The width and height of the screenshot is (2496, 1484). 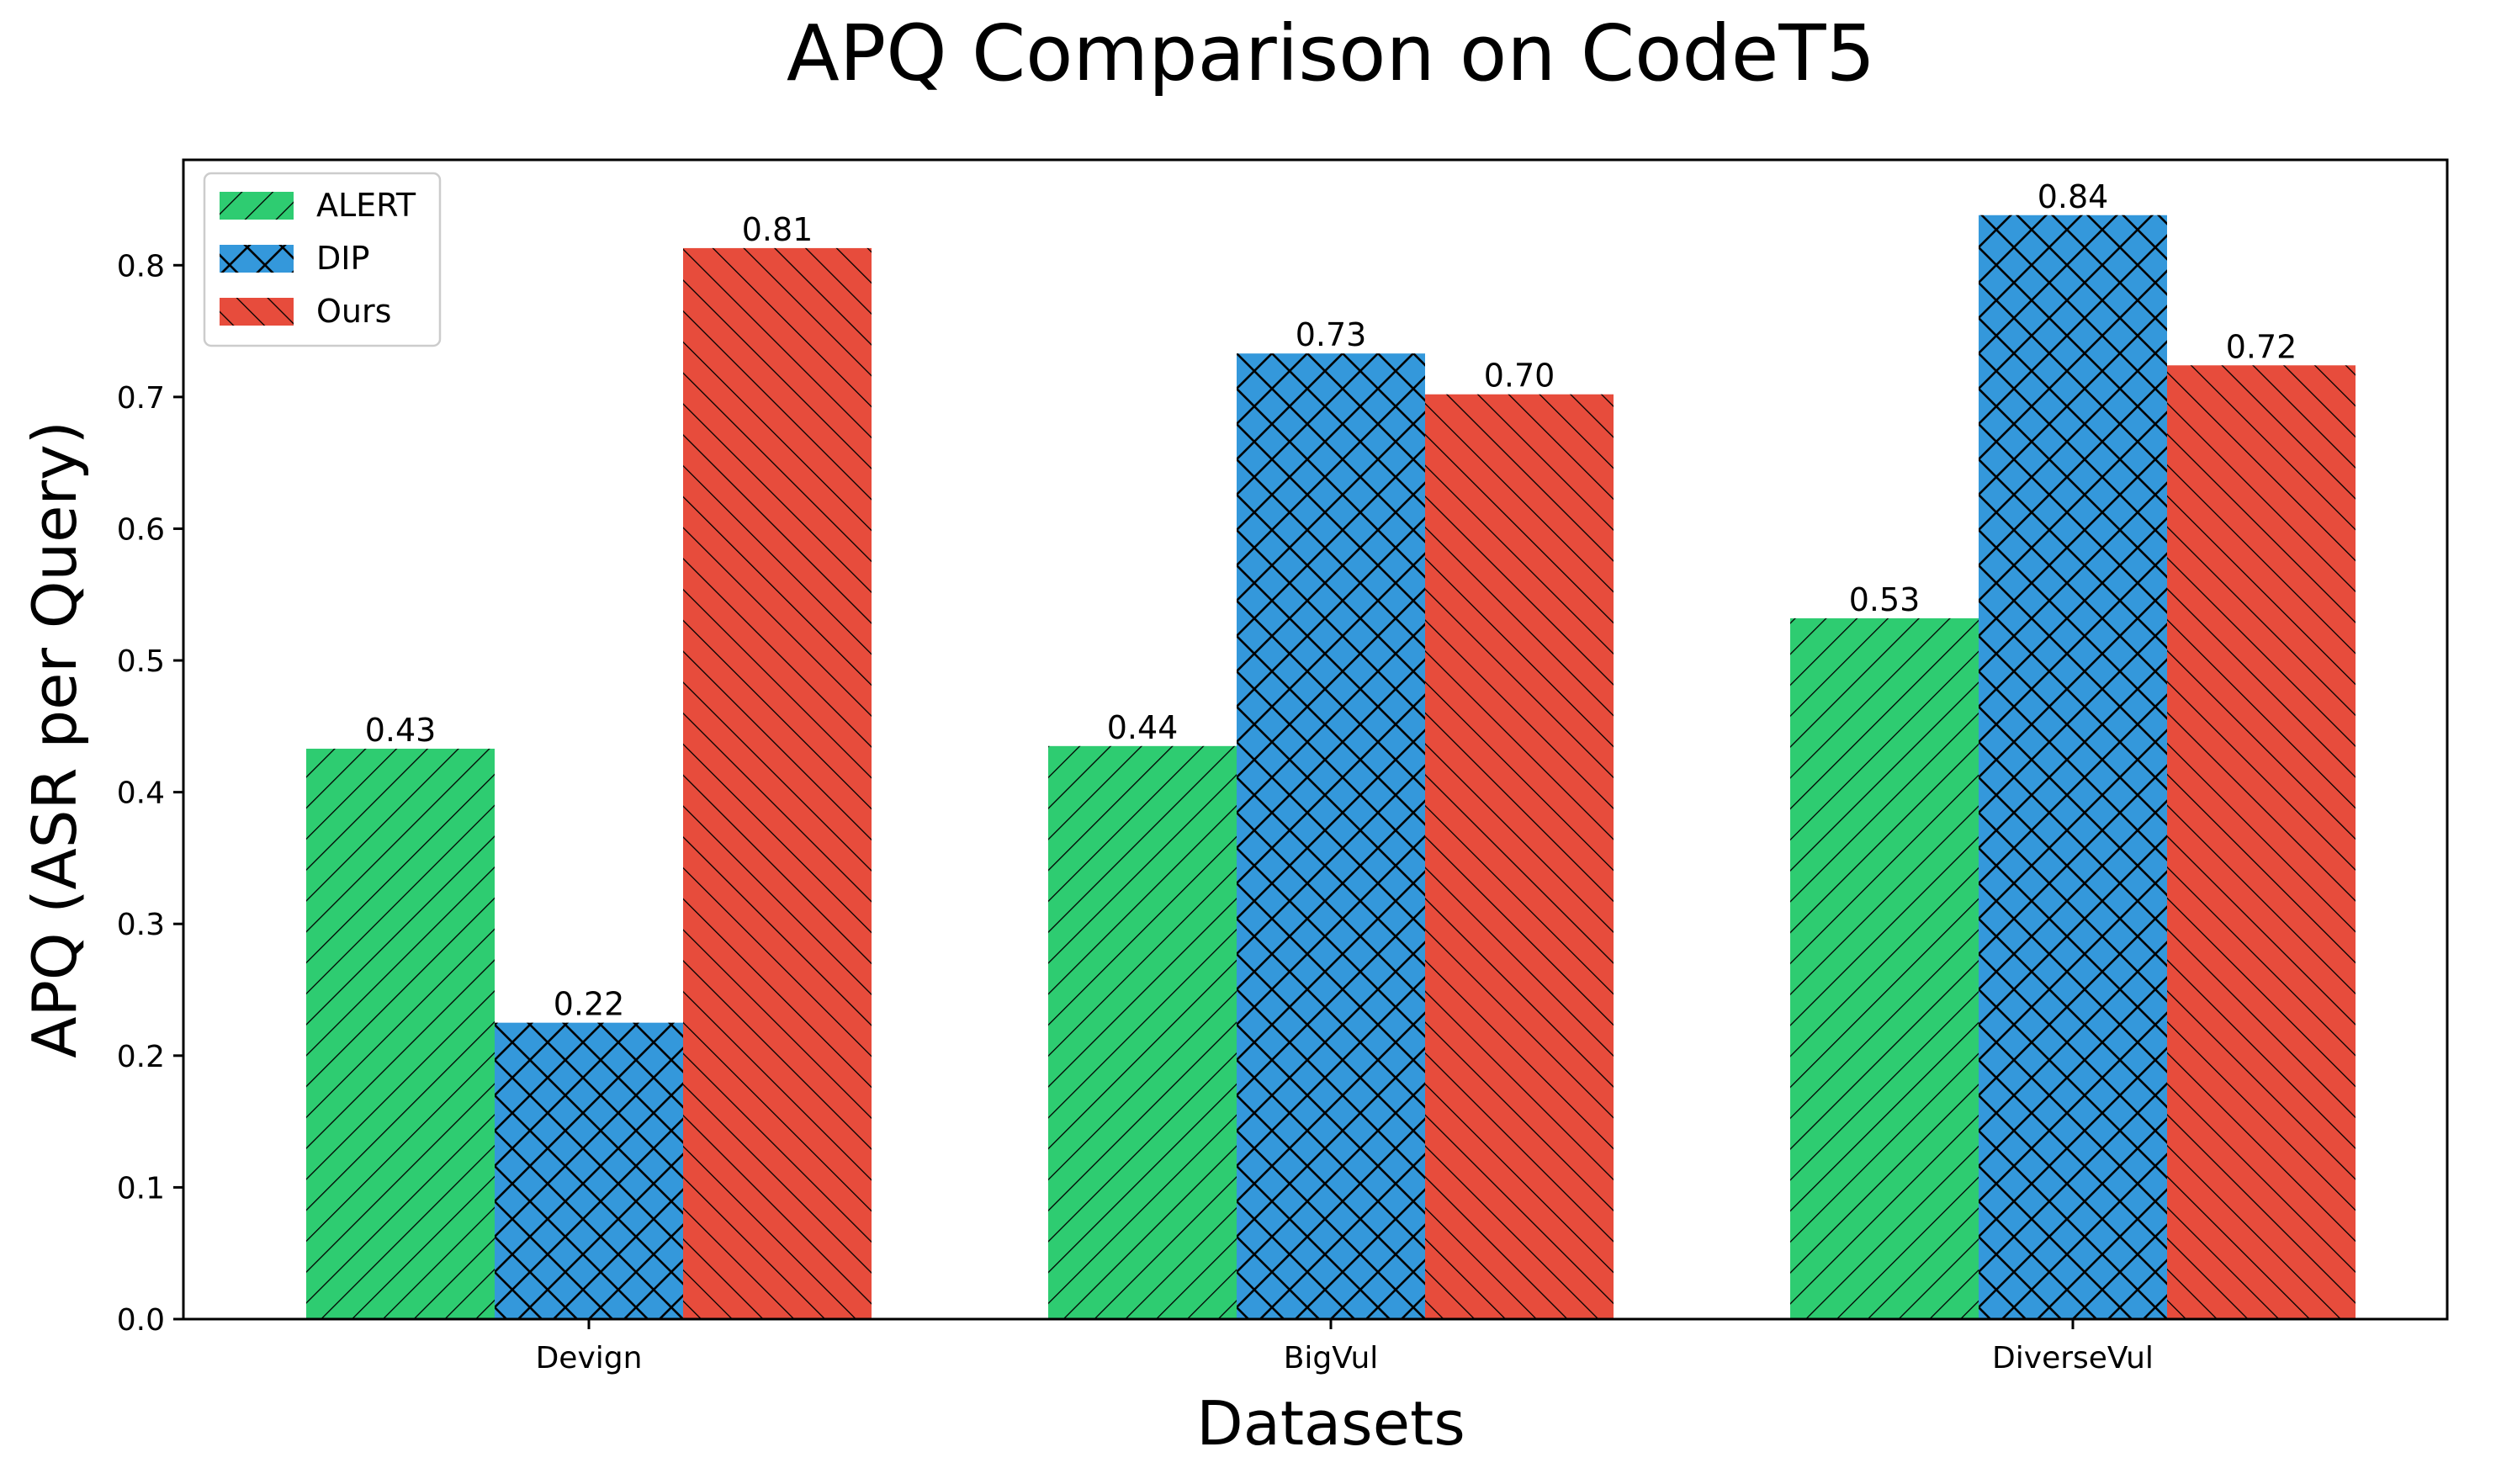 What do you see at coordinates (777, 229) in the screenshot?
I see `data-label-ours-devign: 0.81` at bounding box center [777, 229].